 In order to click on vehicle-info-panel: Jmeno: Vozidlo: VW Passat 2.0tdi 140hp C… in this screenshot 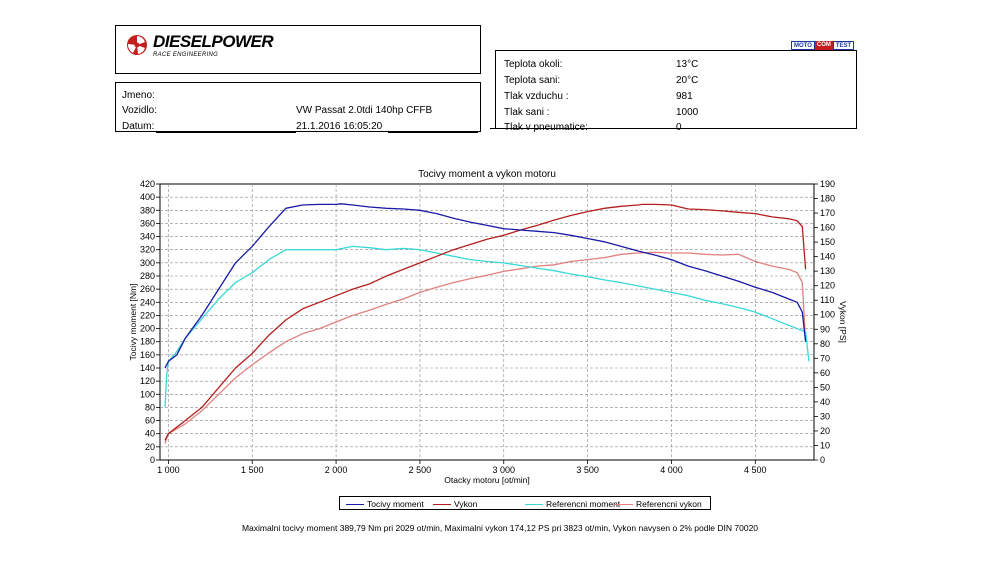, I will do `click(298, 107)`.